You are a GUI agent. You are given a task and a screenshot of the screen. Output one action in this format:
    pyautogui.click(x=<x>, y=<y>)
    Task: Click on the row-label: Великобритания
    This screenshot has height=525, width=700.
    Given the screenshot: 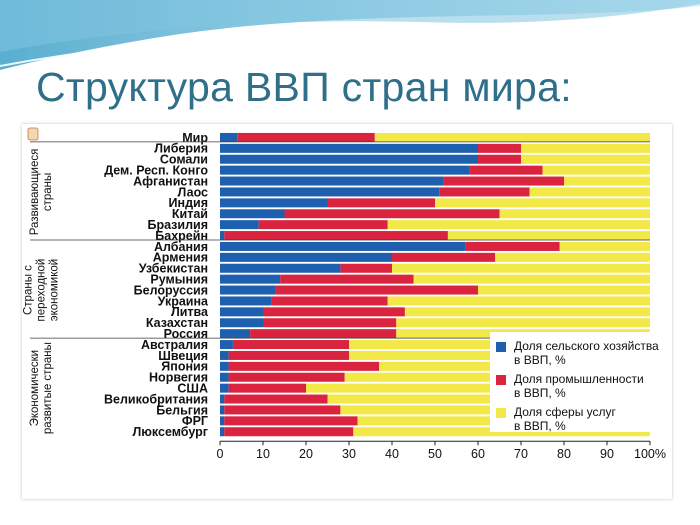 What is the action you would take?
    pyautogui.click(x=156, y=399)
    